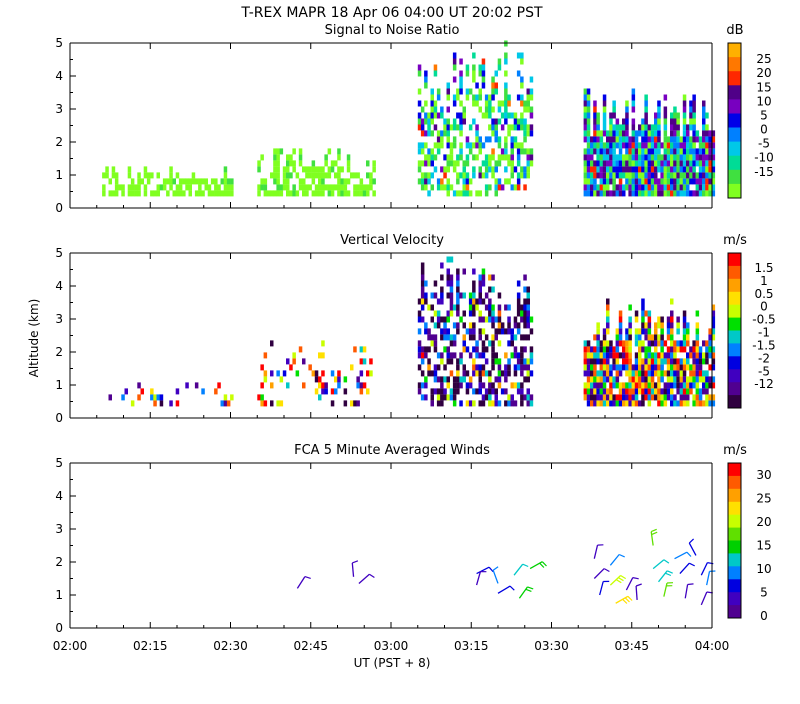 This screenshot has width=800, height=704. Describe the element at coordinates (59, 529) in the screenshot. I see `y-tick-label: 3` at that location.